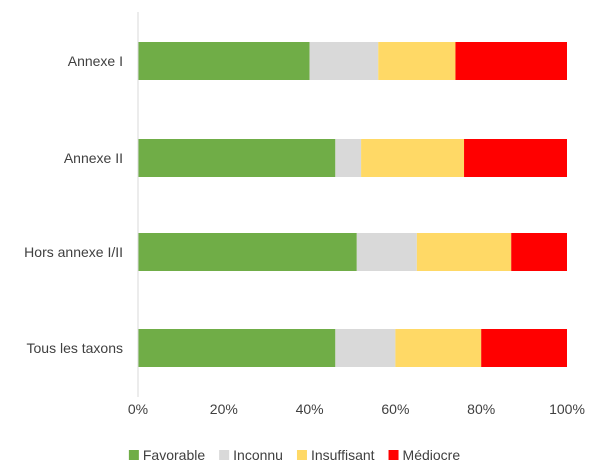  Describe the element at coordinates (224, 409) in the screenshot. I see `x-tick-label: 20%` at that location.